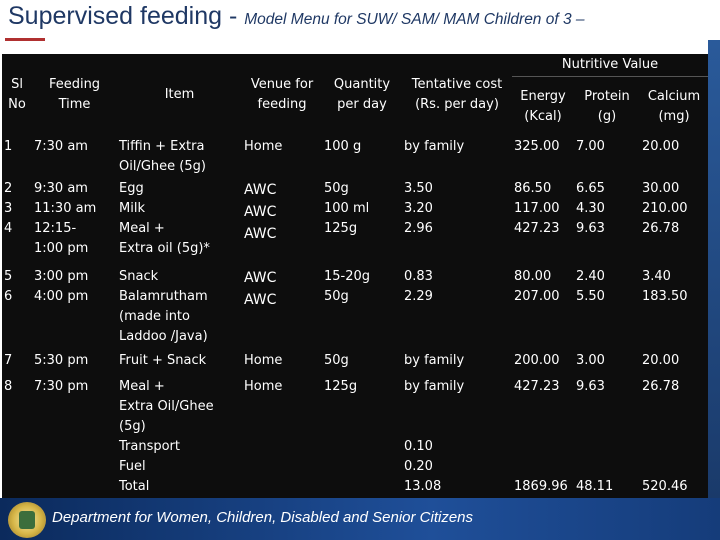 The width and height of the screenshot is (720, 540). What do you see at coordinates (665, 286) in the screenshot?
I see `cell-calcium: 3.40 183.50` at bounding box center [665, 286].